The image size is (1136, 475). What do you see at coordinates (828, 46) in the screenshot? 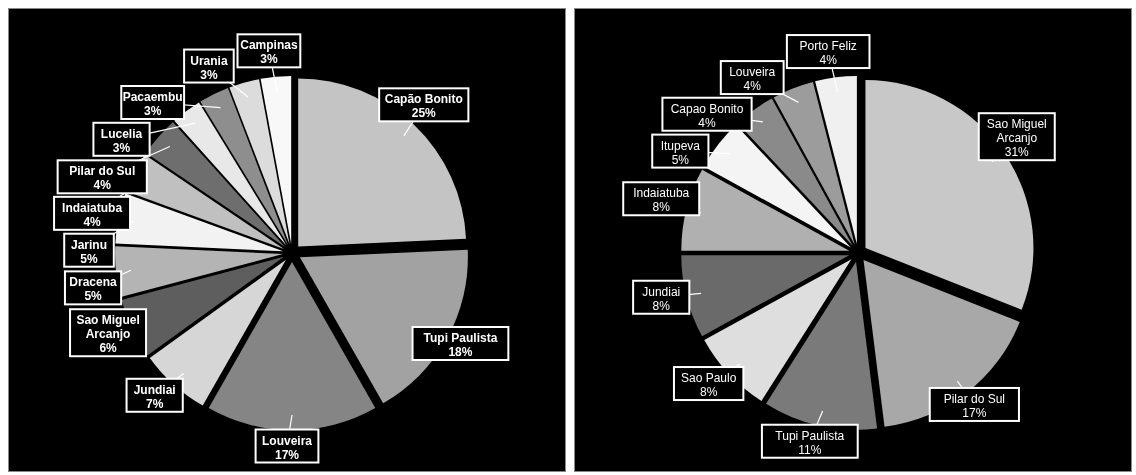
I see `slice-label: Porto Feliz` at bounding box center [828, 46].